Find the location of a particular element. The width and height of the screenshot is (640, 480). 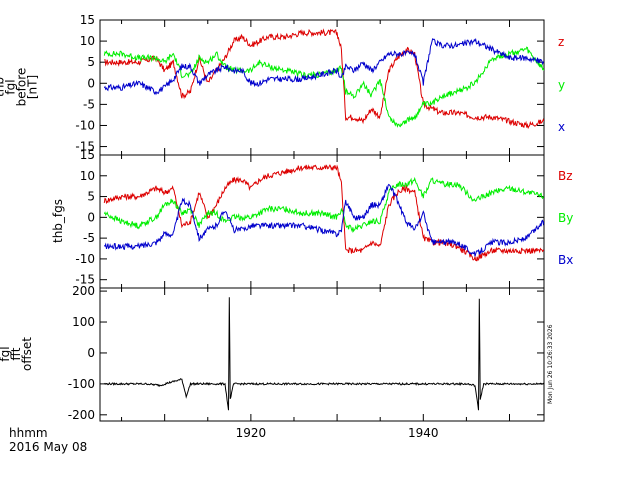

series-line-z is located at coordinates (324, 79).